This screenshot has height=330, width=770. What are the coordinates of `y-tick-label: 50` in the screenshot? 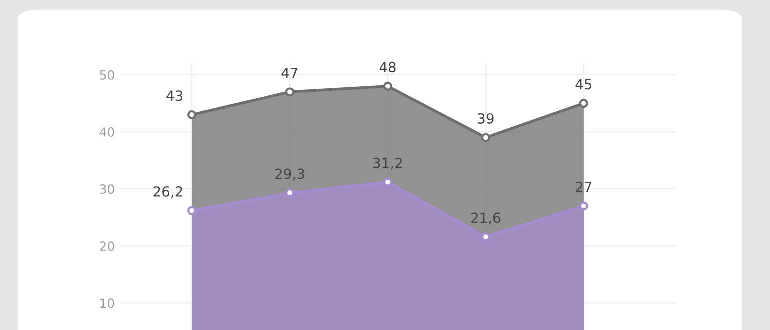 It's located at (107, 75).